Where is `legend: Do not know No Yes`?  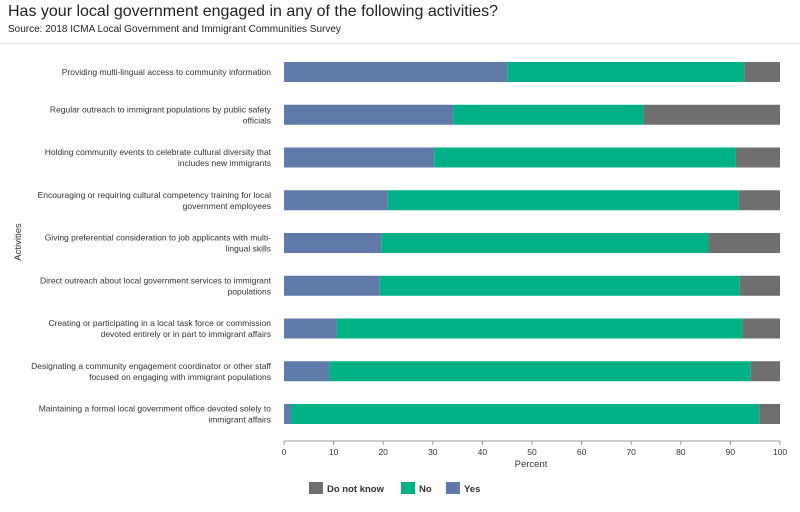 legend: Do not know No Yes is located at coordinates (394, 488).